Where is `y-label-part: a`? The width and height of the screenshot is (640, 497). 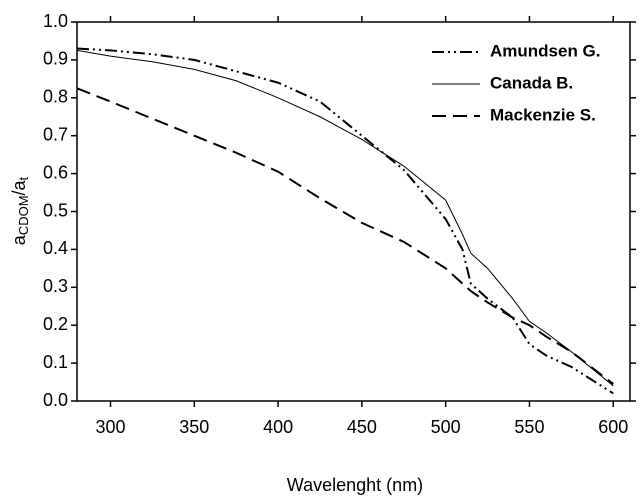
y-label-part: a is located at coordinates (19, 239).